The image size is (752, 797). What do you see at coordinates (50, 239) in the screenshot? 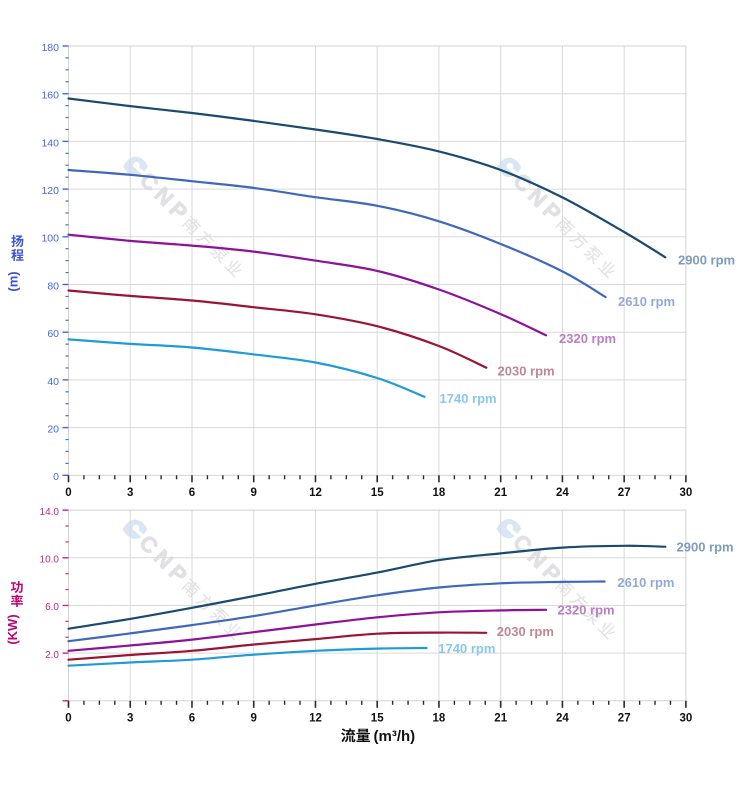
I see `svg-text: 100` at bounding box center [50, 239].